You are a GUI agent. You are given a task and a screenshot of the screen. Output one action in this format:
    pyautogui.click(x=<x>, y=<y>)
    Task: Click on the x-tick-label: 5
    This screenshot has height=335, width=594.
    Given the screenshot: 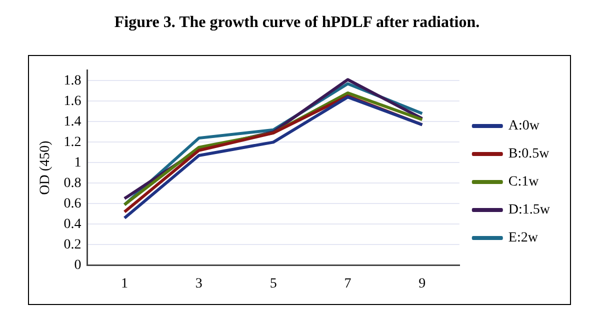 What is the action you would take?
    pyautogui.click(x=273, y=284)
    